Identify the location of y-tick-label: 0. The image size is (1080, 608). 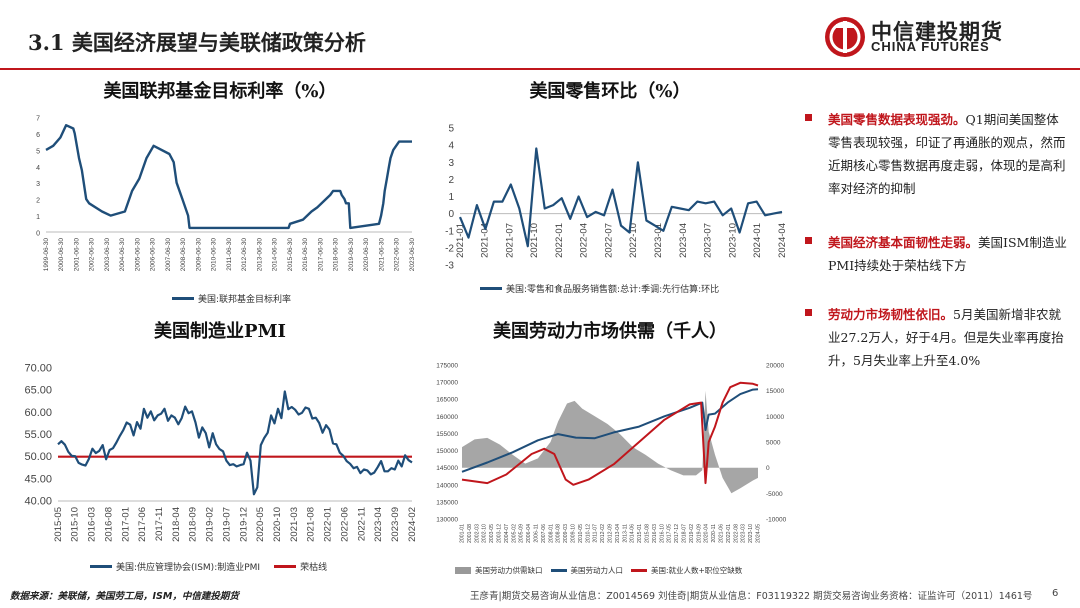
(38, 234).